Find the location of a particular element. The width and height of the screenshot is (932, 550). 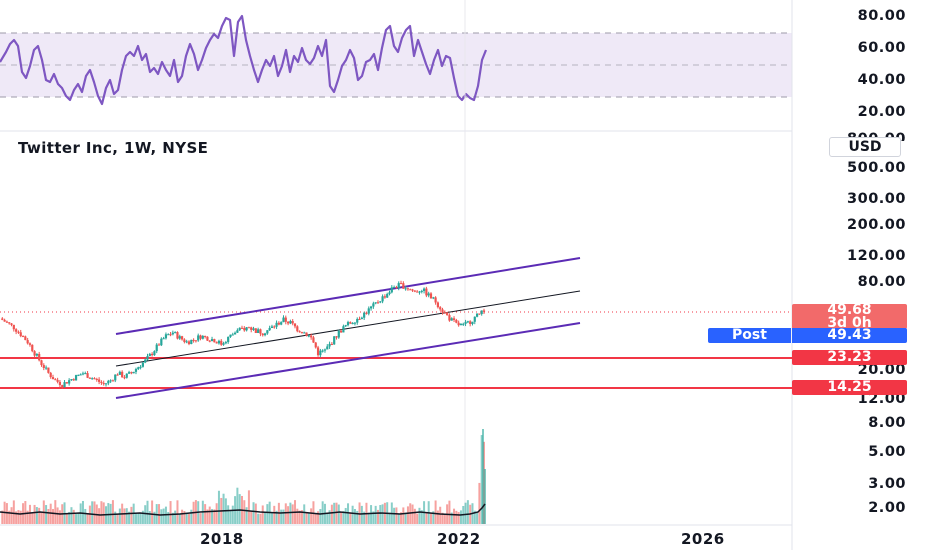

post-market-price-tag: 49.43 is located at coordinates (849, 335).